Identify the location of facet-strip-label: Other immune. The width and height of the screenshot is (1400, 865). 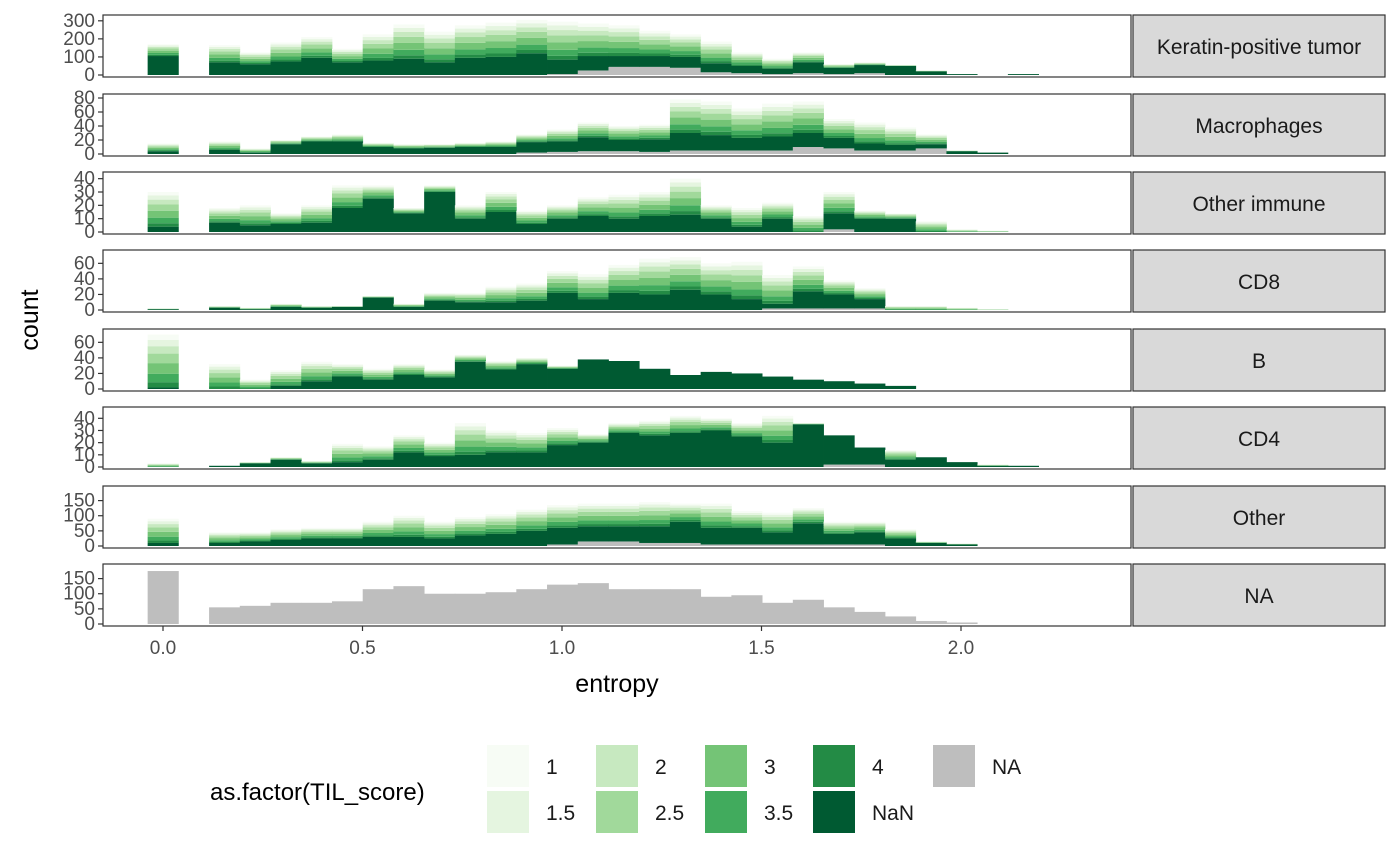
(1258, 204).